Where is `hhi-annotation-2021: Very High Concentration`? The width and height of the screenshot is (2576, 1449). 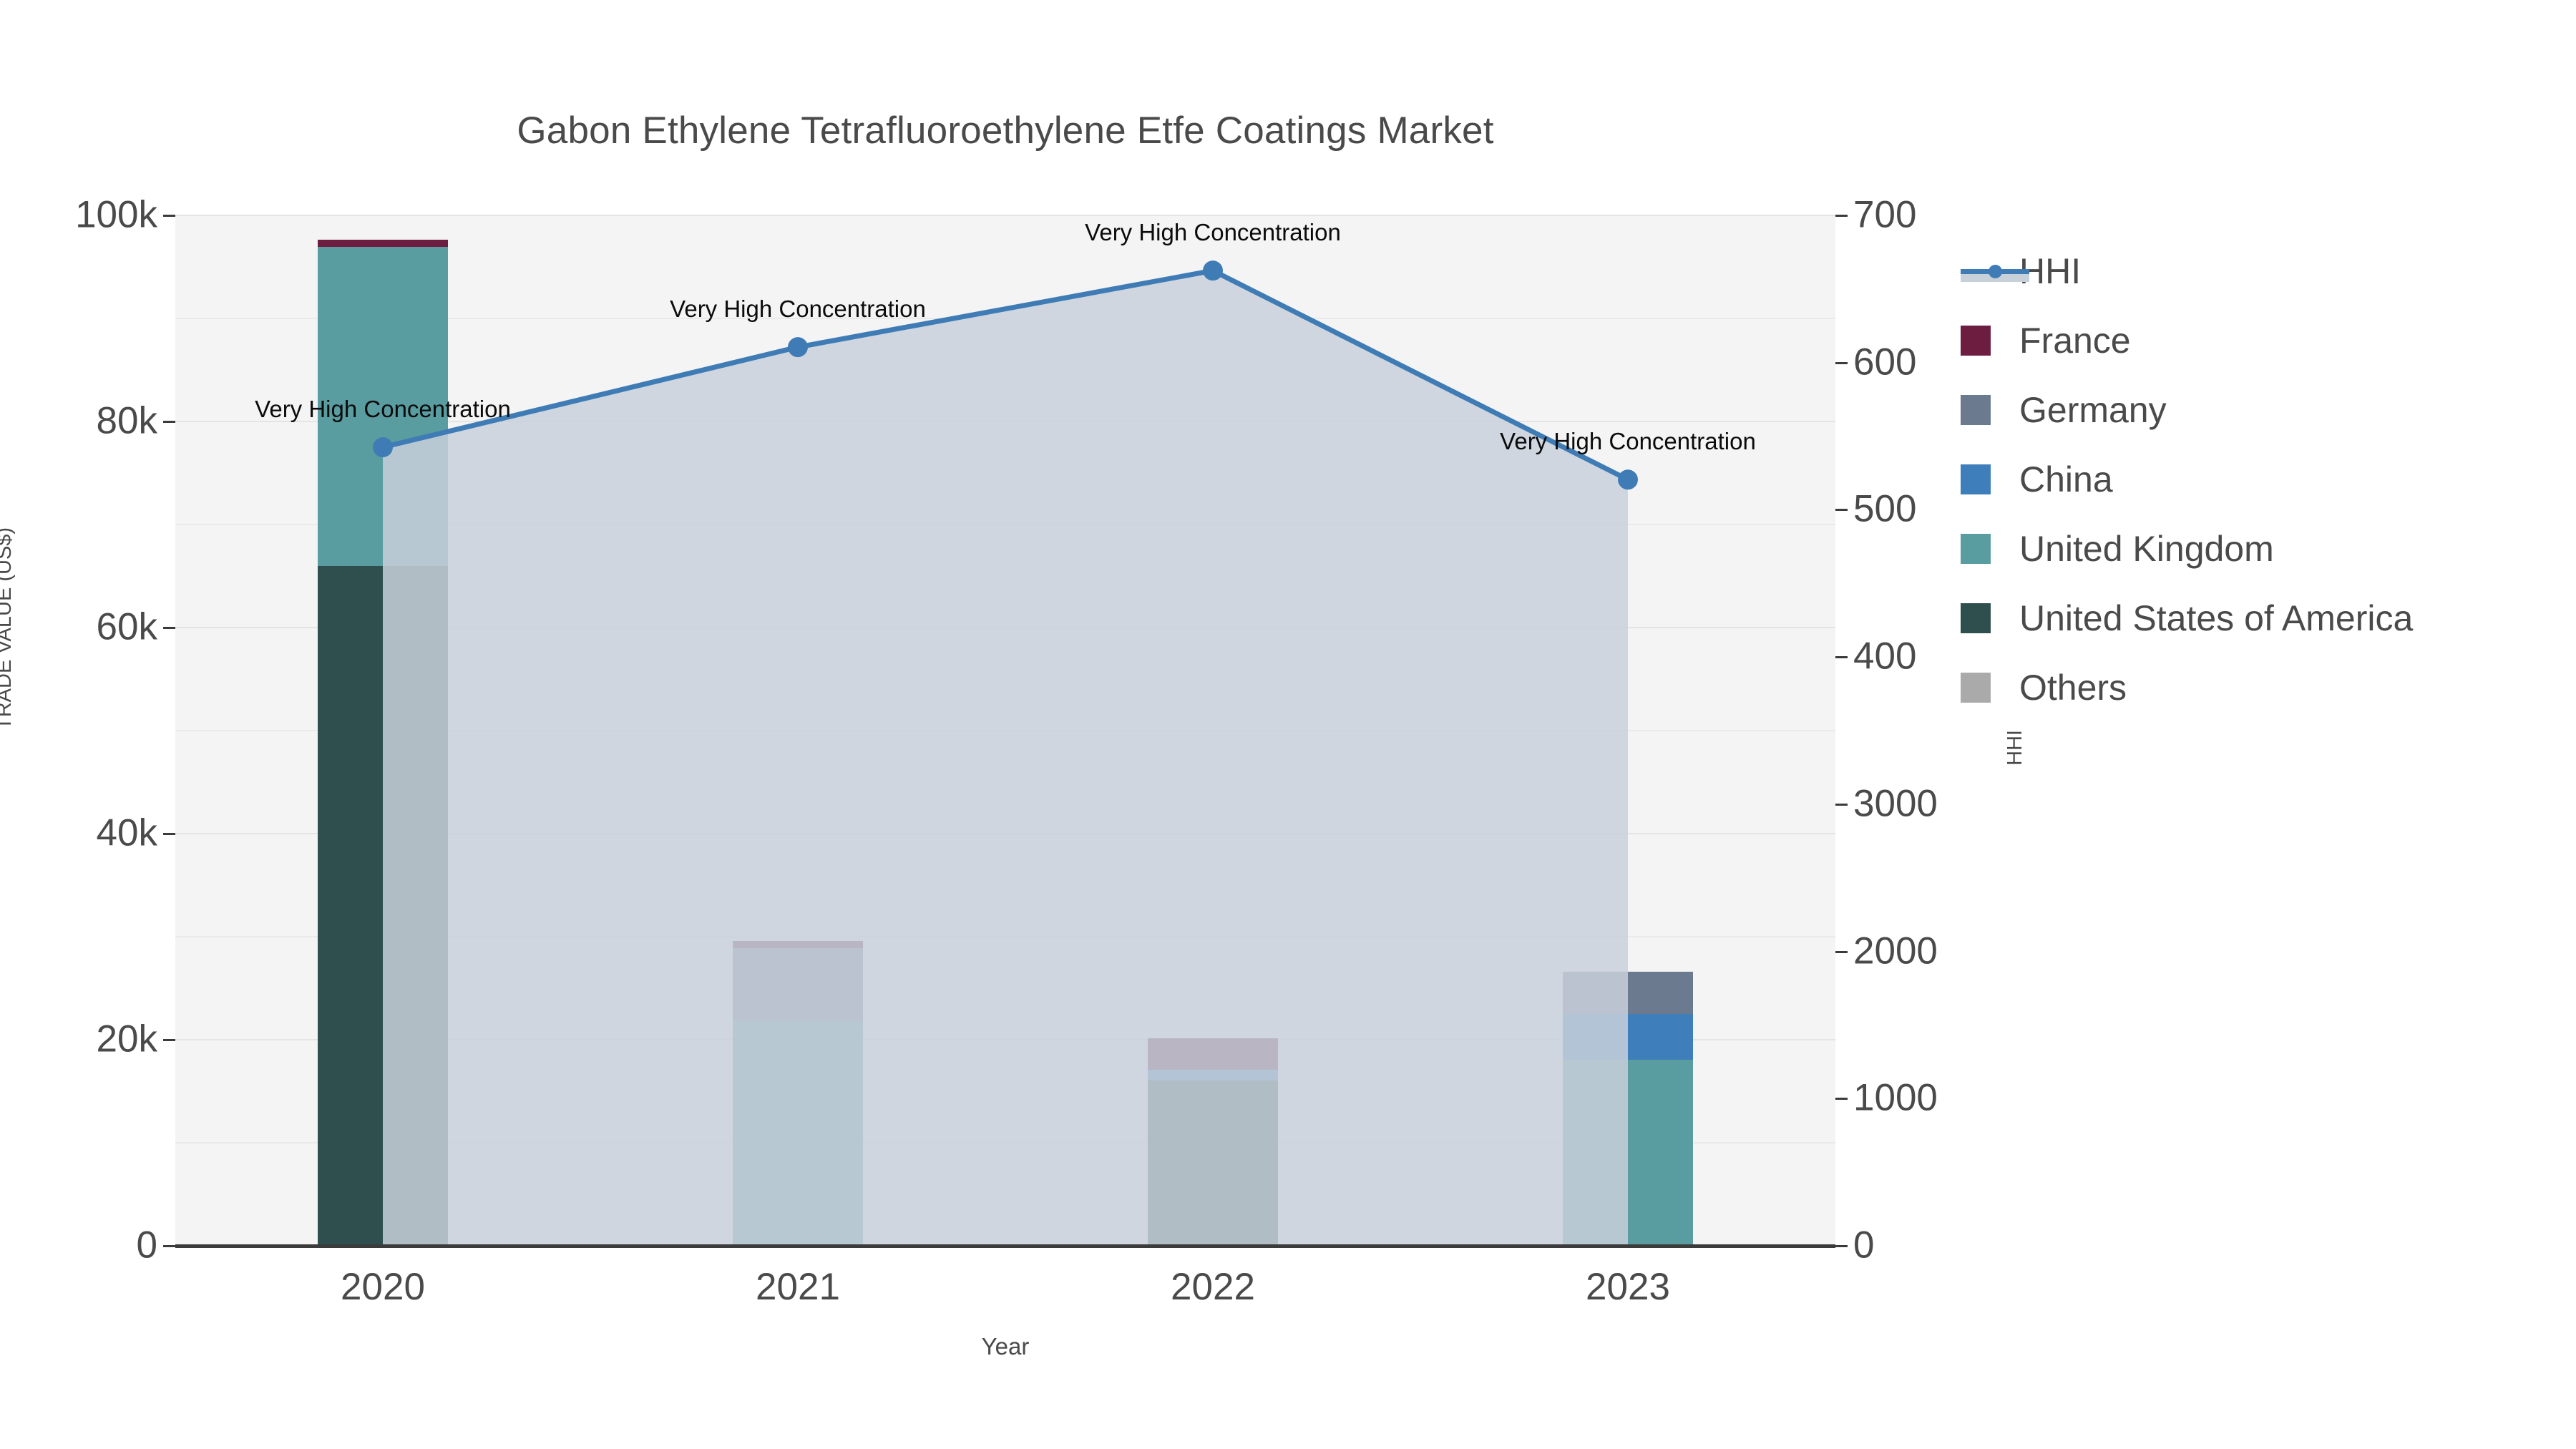
hhi-annotation-2021: Very High Concentration is located at coordinates (798, 309).